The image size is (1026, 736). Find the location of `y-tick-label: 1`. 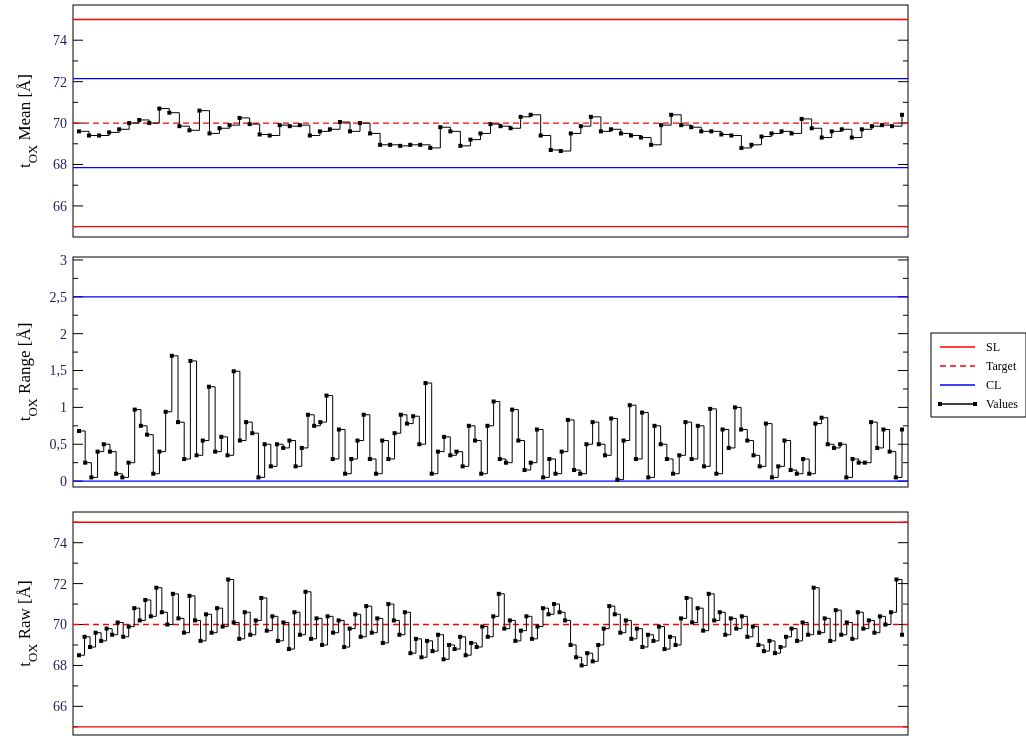

y-tick-label: 1 is located at coordinates (63, 408).